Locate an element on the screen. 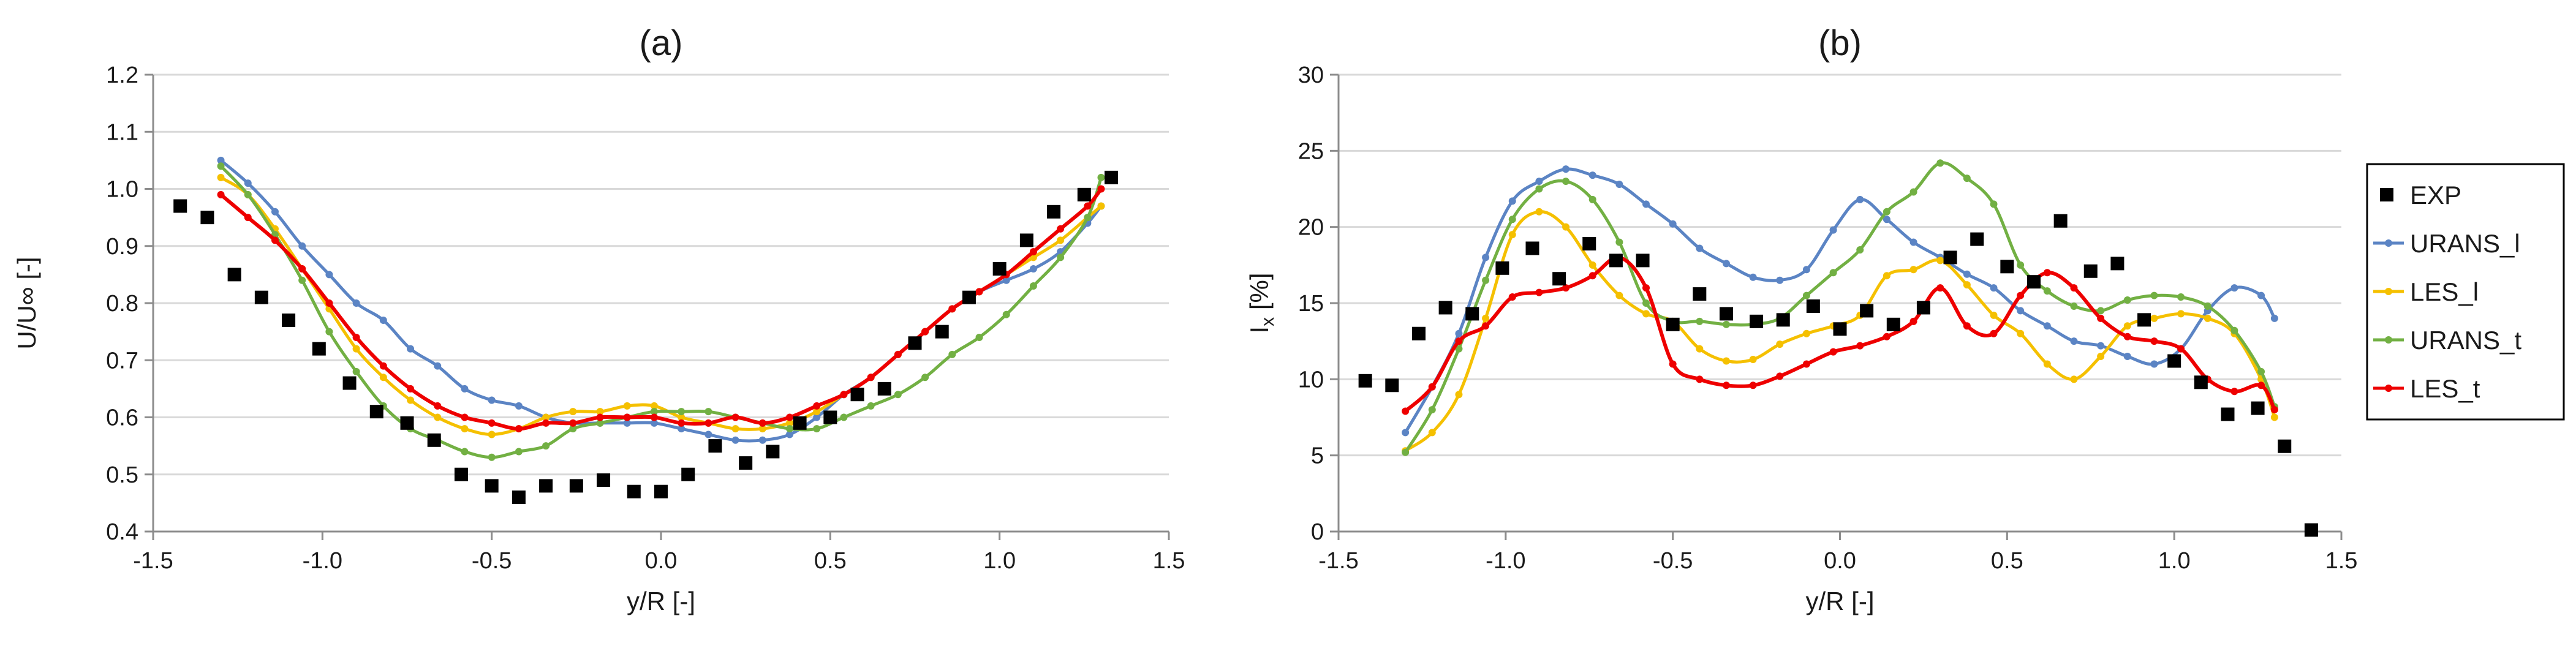 The height and width of the screenshot is (654, 2576). y-tick-label: 1.0 is located at coordinates (122, 190).